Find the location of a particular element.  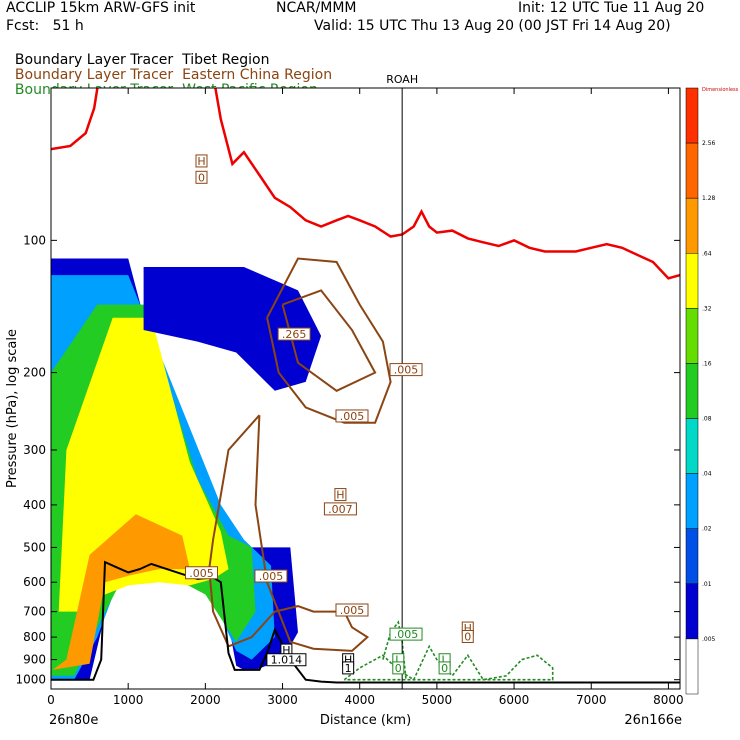

contour-label-6: .007 is located at coordinates (340, 509).